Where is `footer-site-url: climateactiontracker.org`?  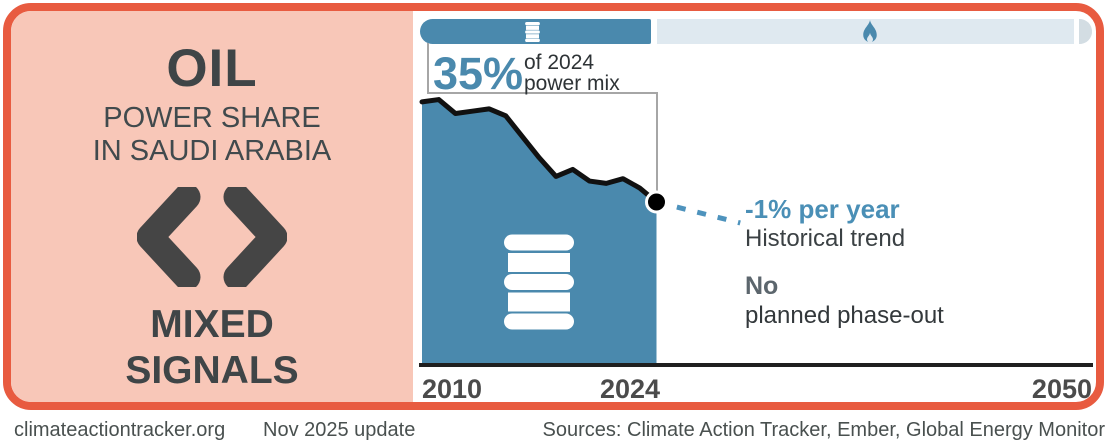 footer-site-url: climateactiontracker.org is located at coordinates (120, 430).